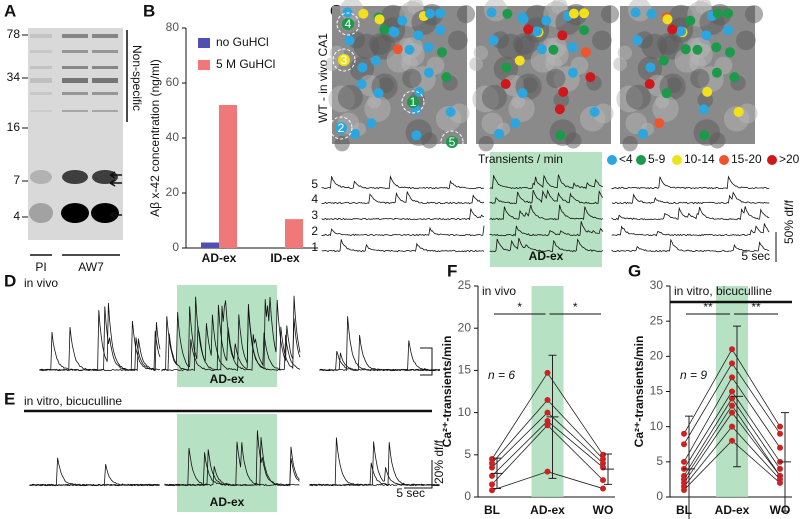  What do you see at coordinates (242, 42) in the screenshot?
I see `legend-label: no GuHCl` at bounding box center [242, 42].